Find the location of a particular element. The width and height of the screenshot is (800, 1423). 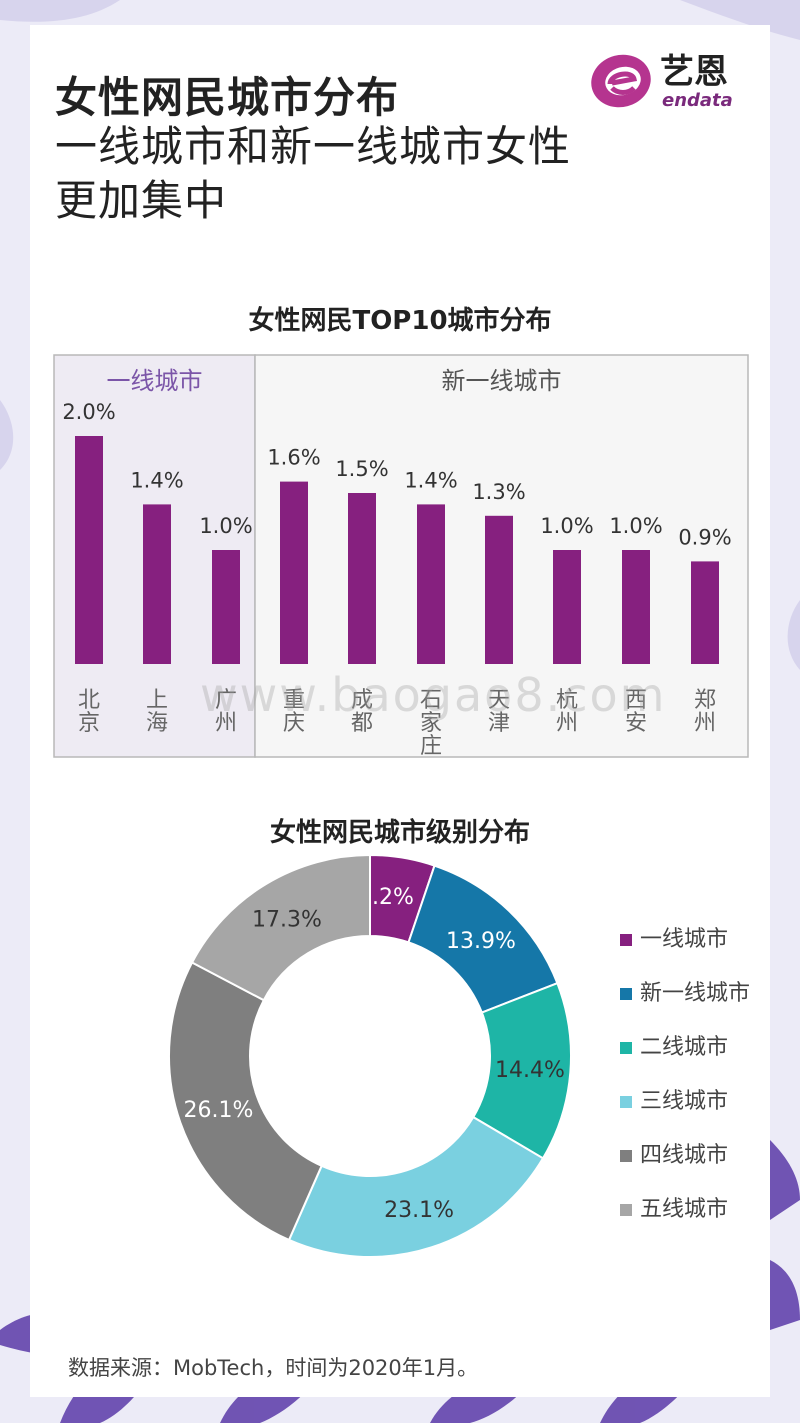

bar-category-label: 重 is located at coordinates (294, 700).